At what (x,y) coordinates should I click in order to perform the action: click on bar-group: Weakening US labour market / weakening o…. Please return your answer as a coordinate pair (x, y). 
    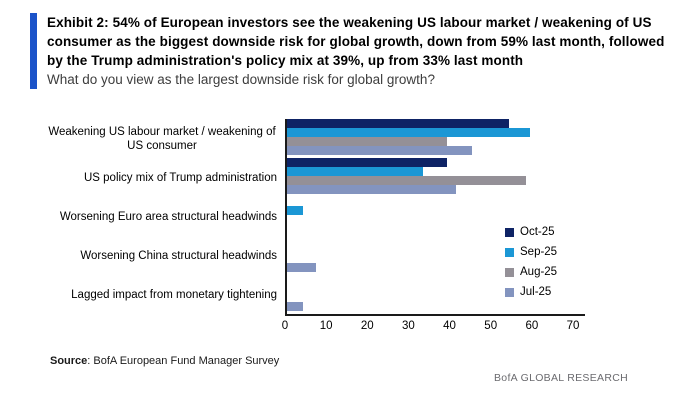
    Looking at the image, I should click on (340, 138).